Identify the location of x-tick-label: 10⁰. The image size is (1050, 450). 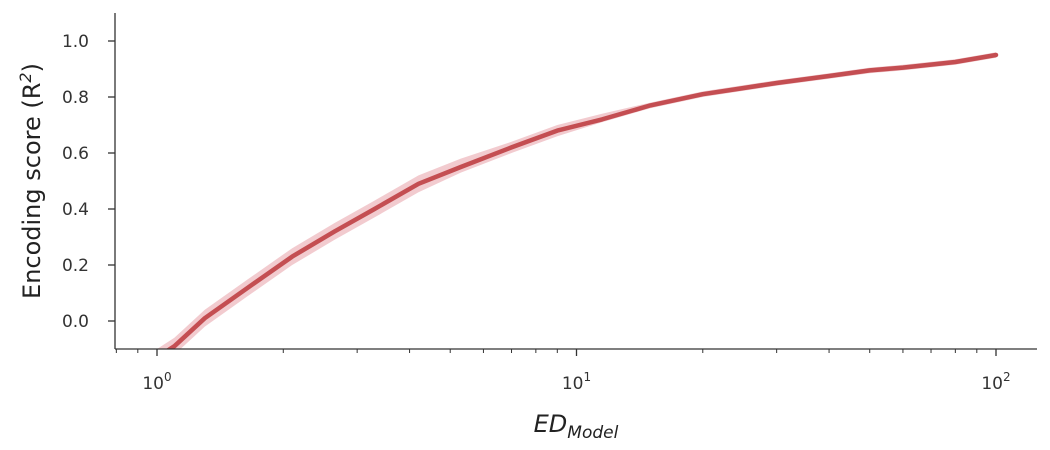
(156, 382).